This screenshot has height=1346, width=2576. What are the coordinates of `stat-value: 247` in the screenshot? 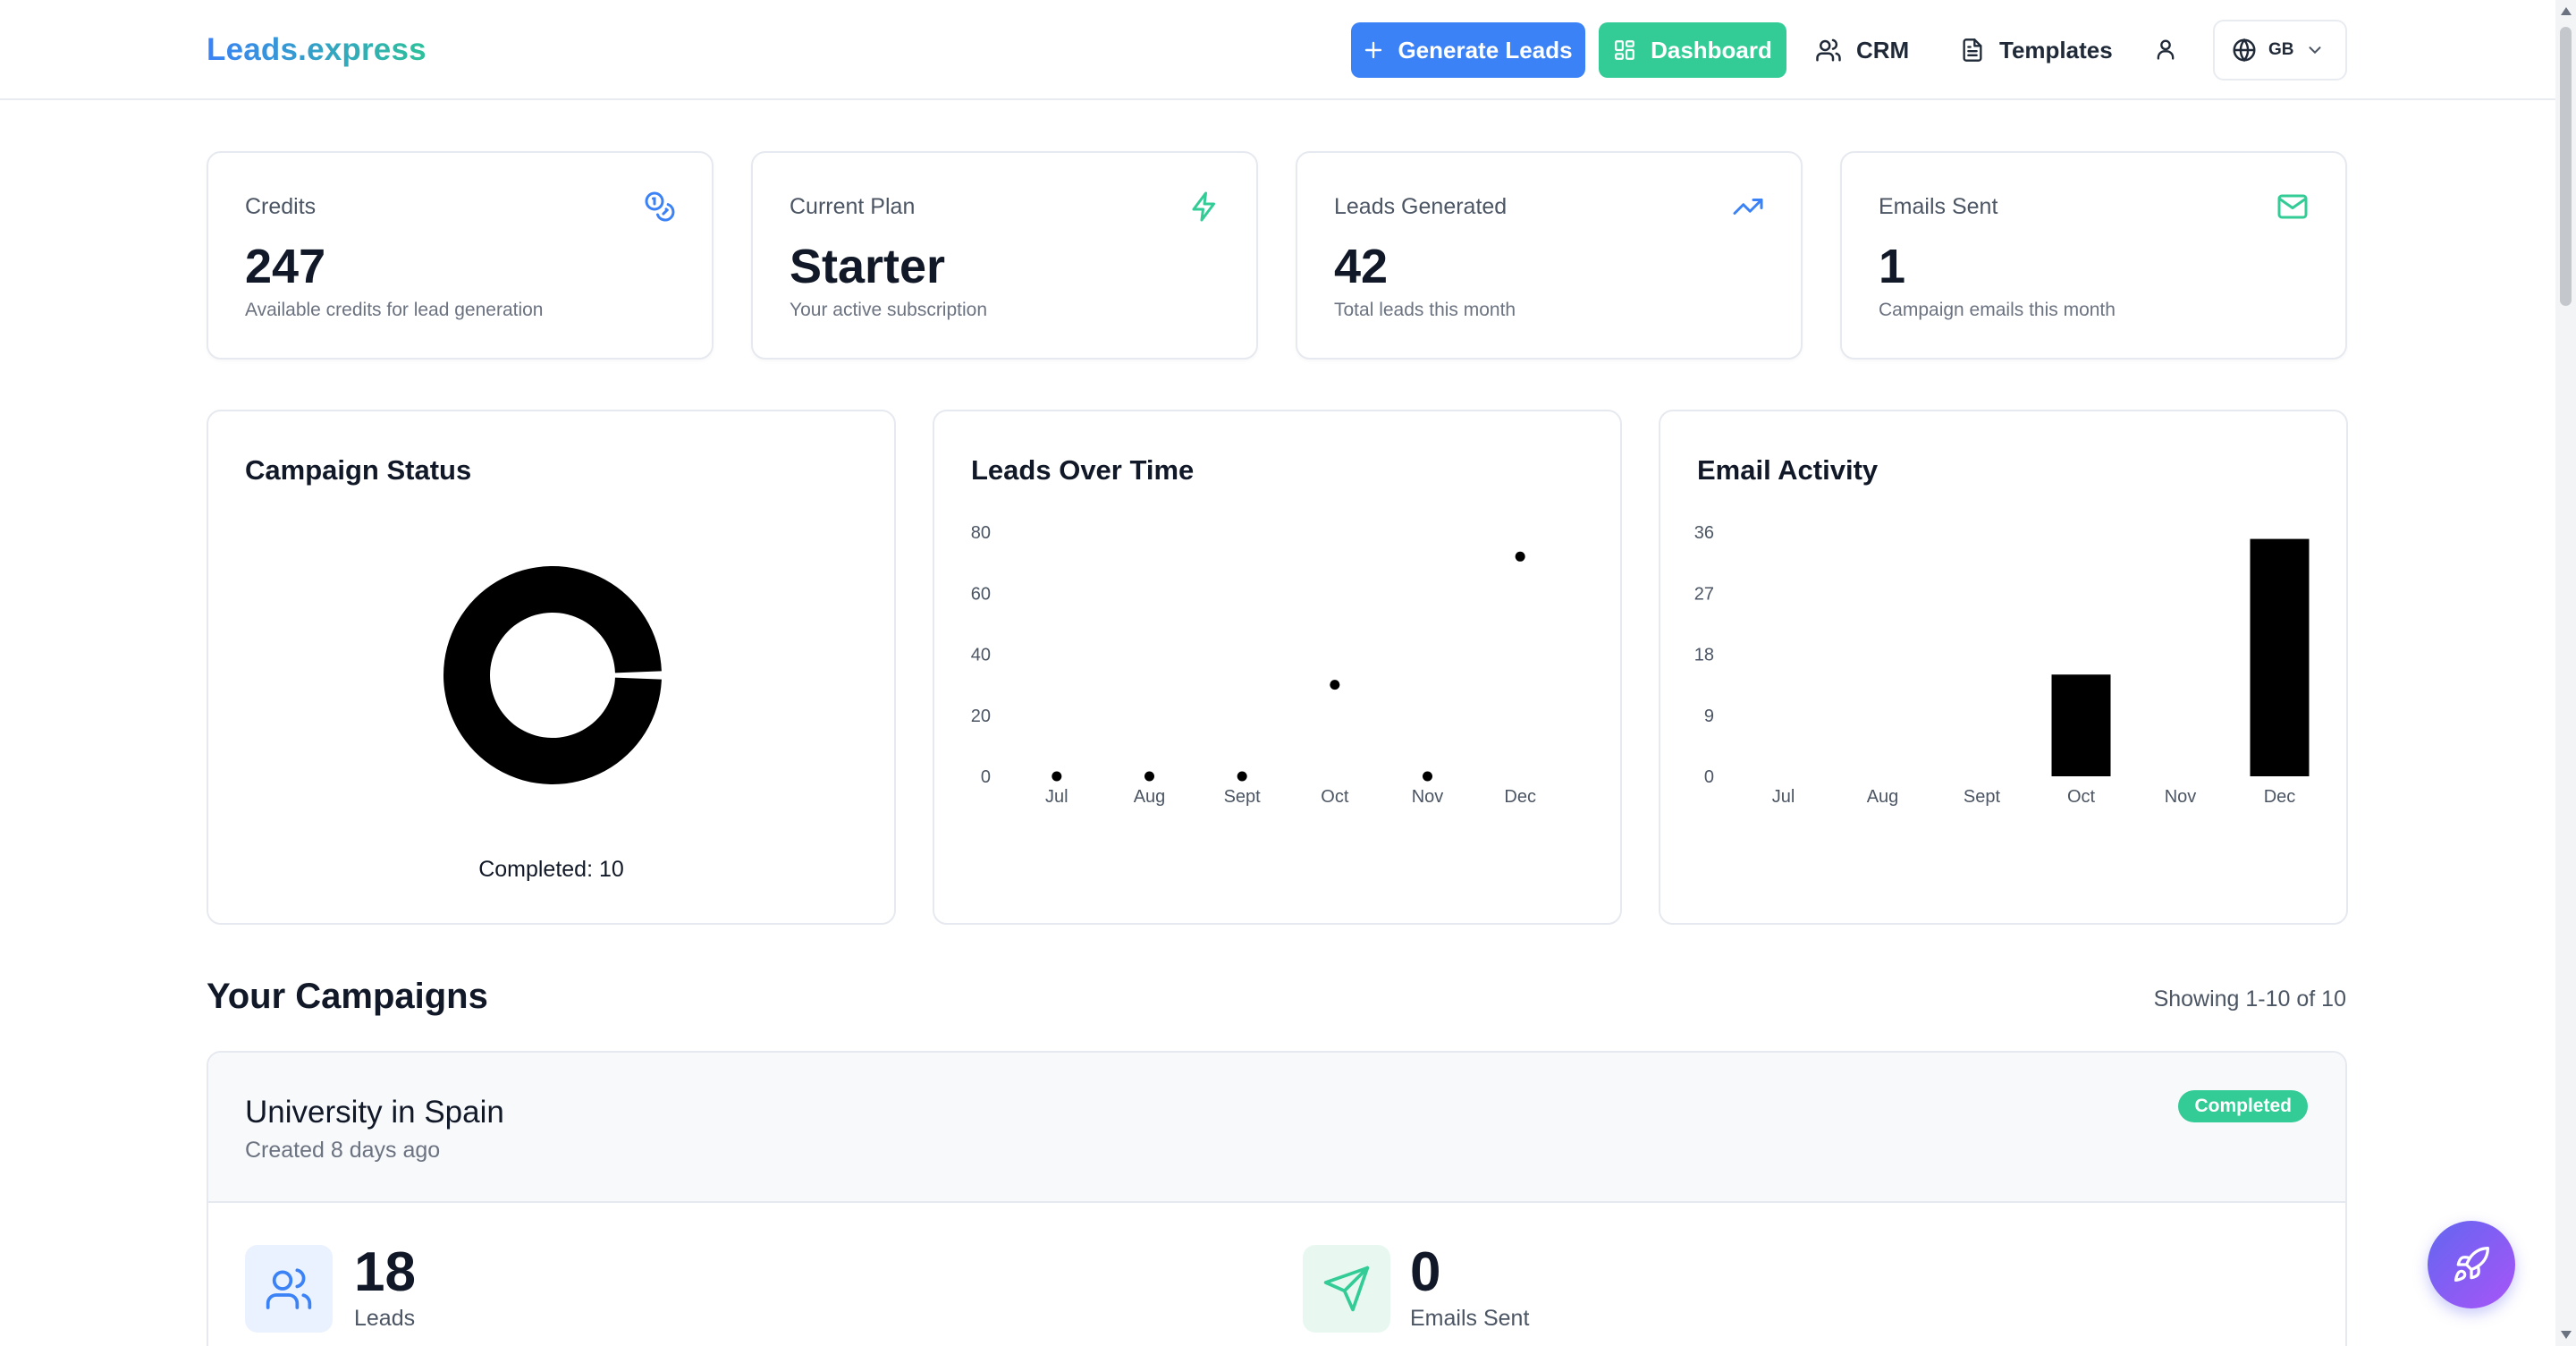 It's located at (285, 266).